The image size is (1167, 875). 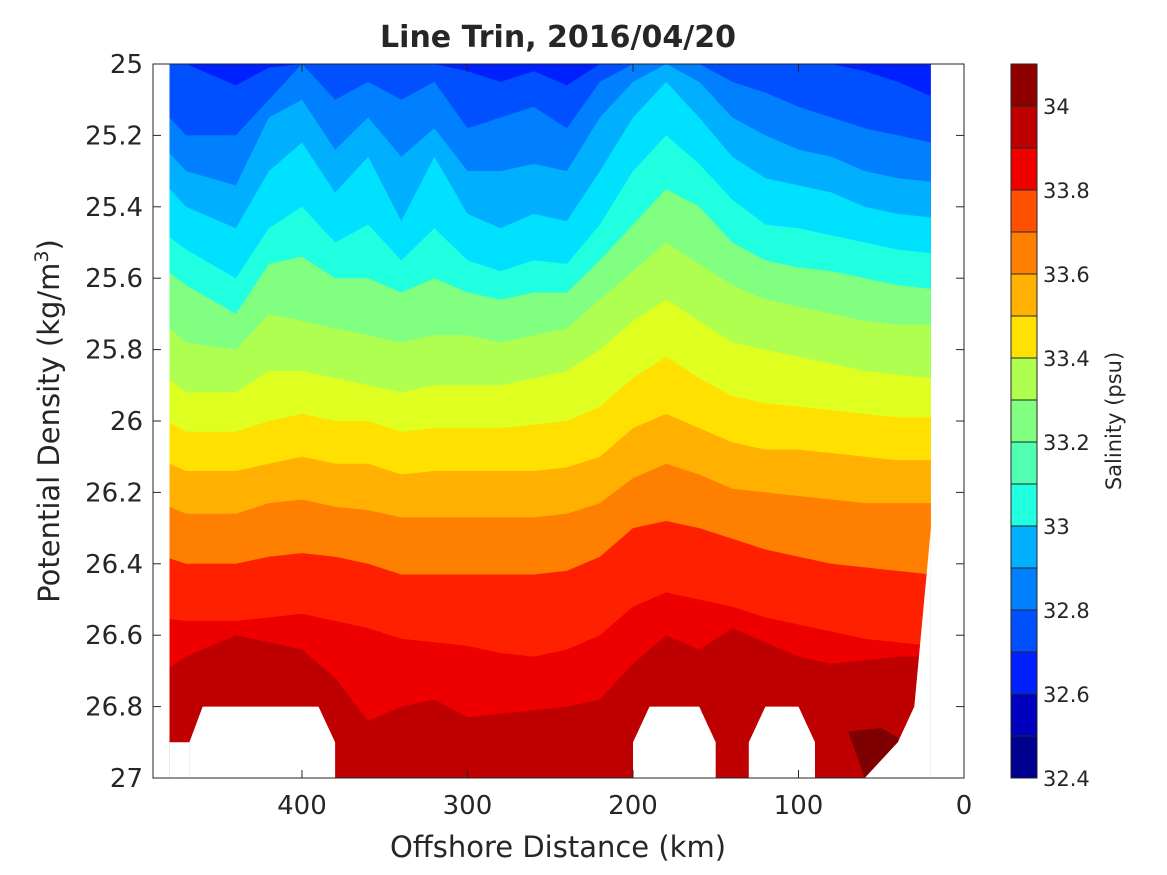 I want to click on y-tick-label: 25.8, so click(x=114, y=351).